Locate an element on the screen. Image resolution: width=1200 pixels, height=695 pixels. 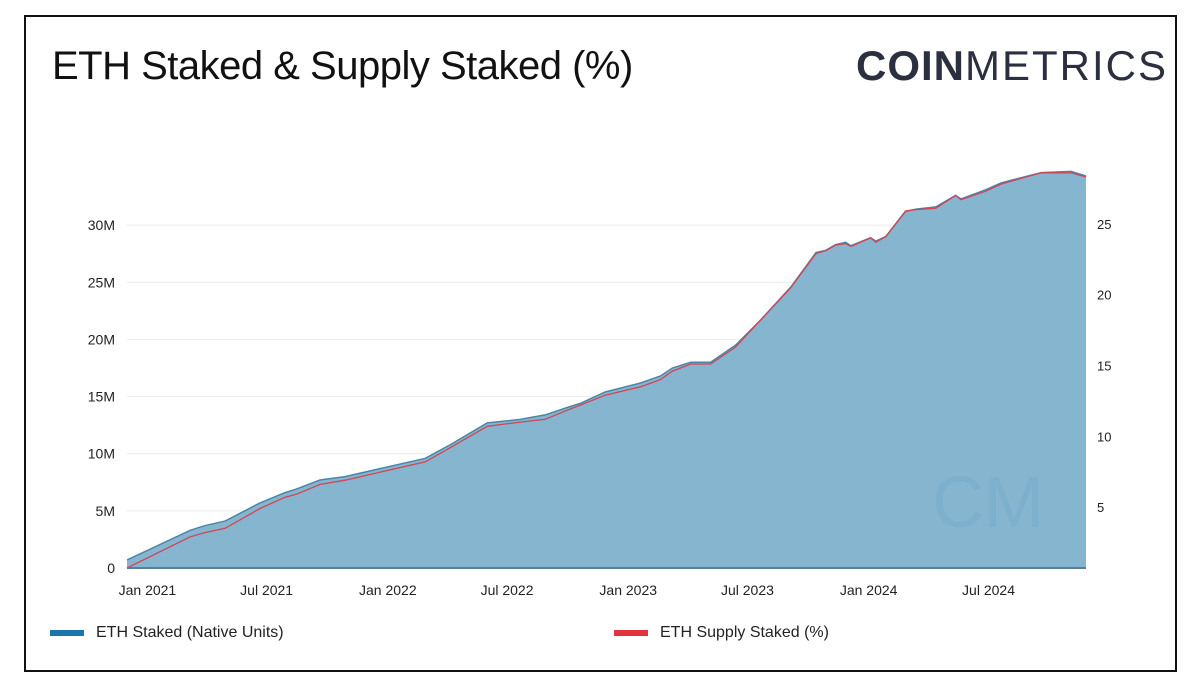
left-tick-label: 0 is located at coordinates (111, 568).